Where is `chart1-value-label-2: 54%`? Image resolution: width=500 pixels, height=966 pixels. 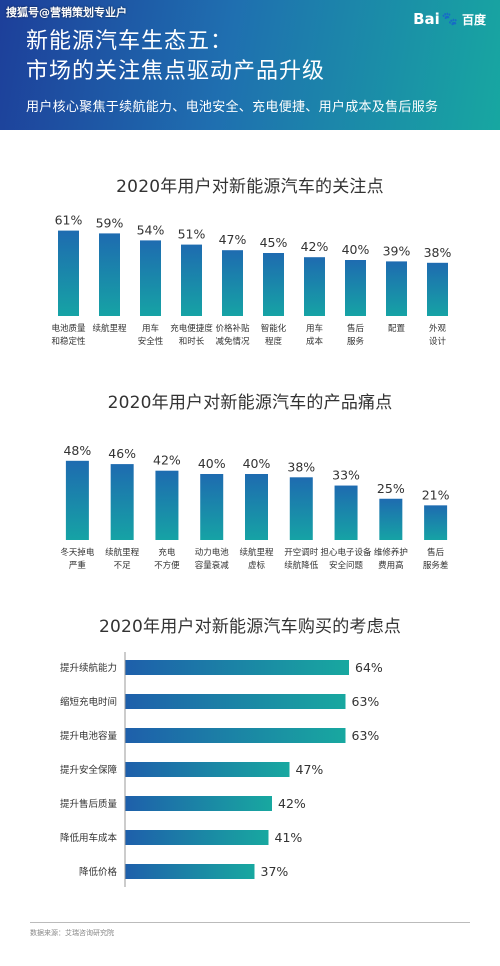 chart1-value-label-2: 54% is located at coordinates (151, 229).